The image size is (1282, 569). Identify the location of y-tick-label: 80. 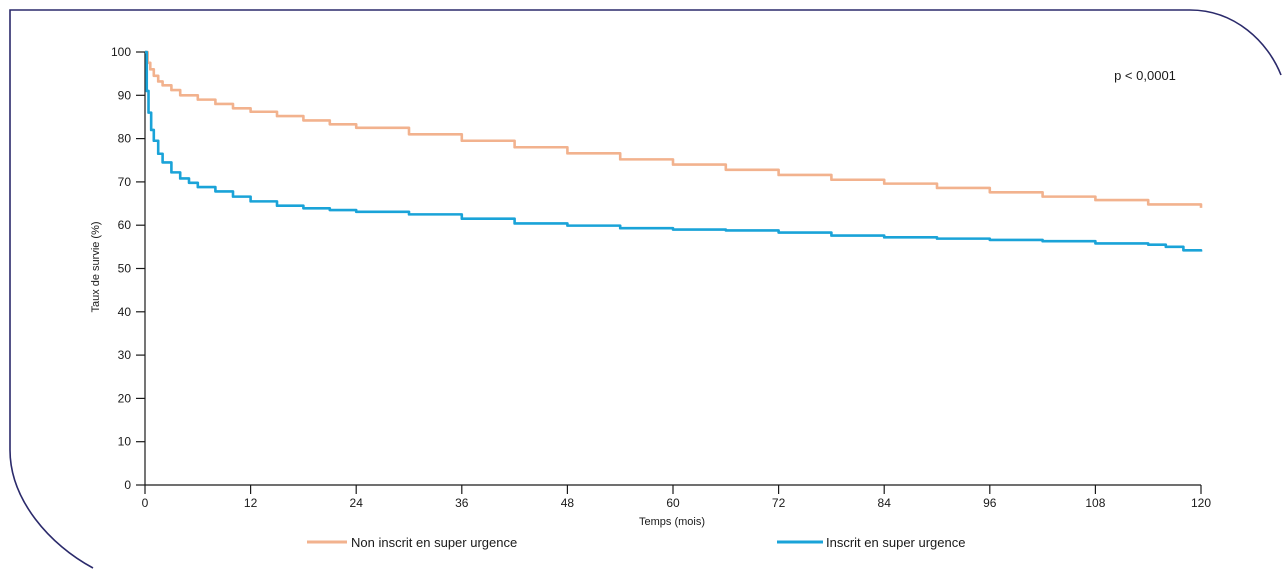
(125, 139).